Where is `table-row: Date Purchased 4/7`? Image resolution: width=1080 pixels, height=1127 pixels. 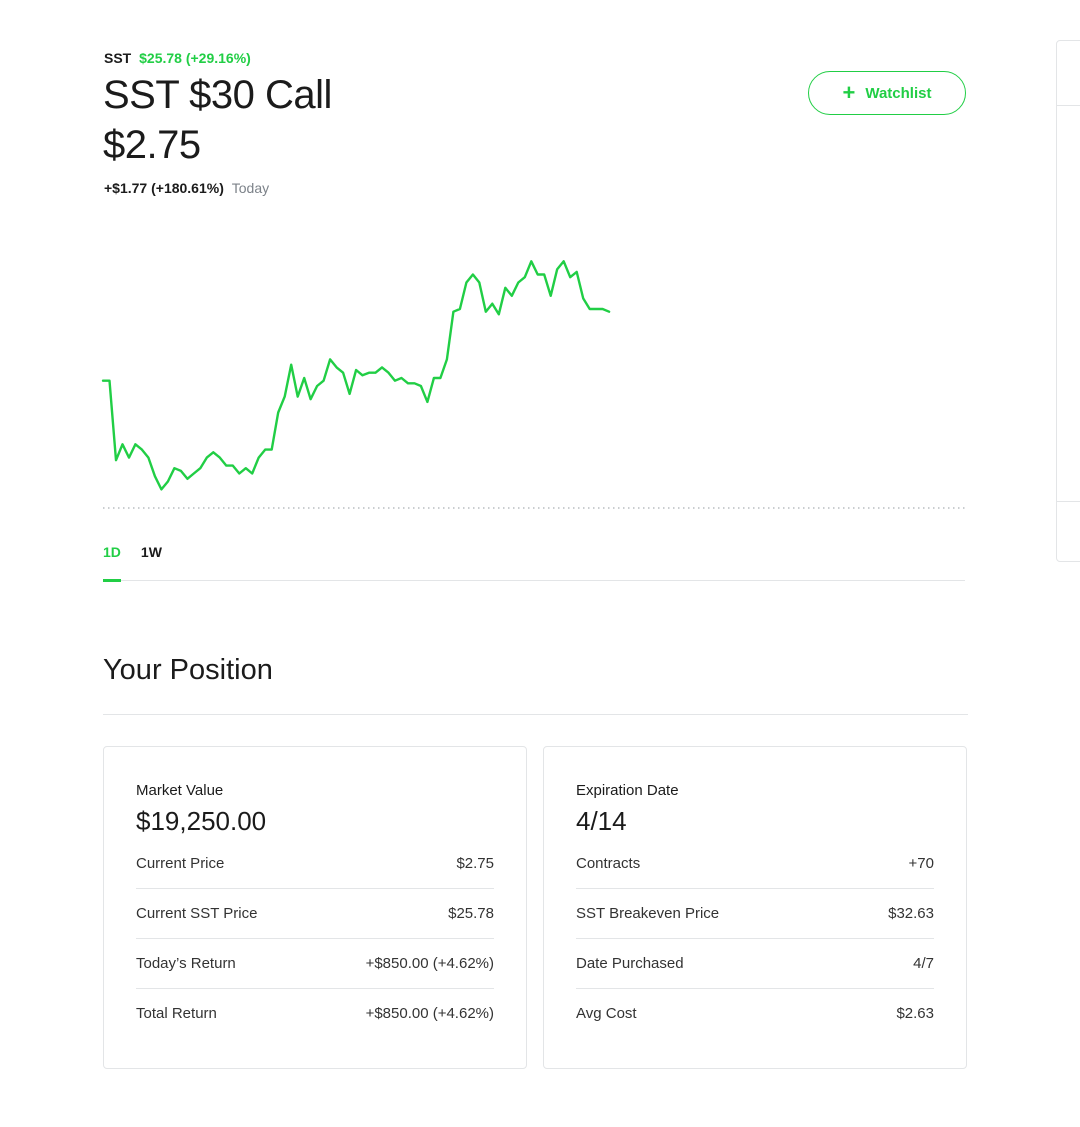 table-row: Date Purchased 4/7 is located at coordinates (755, 964).